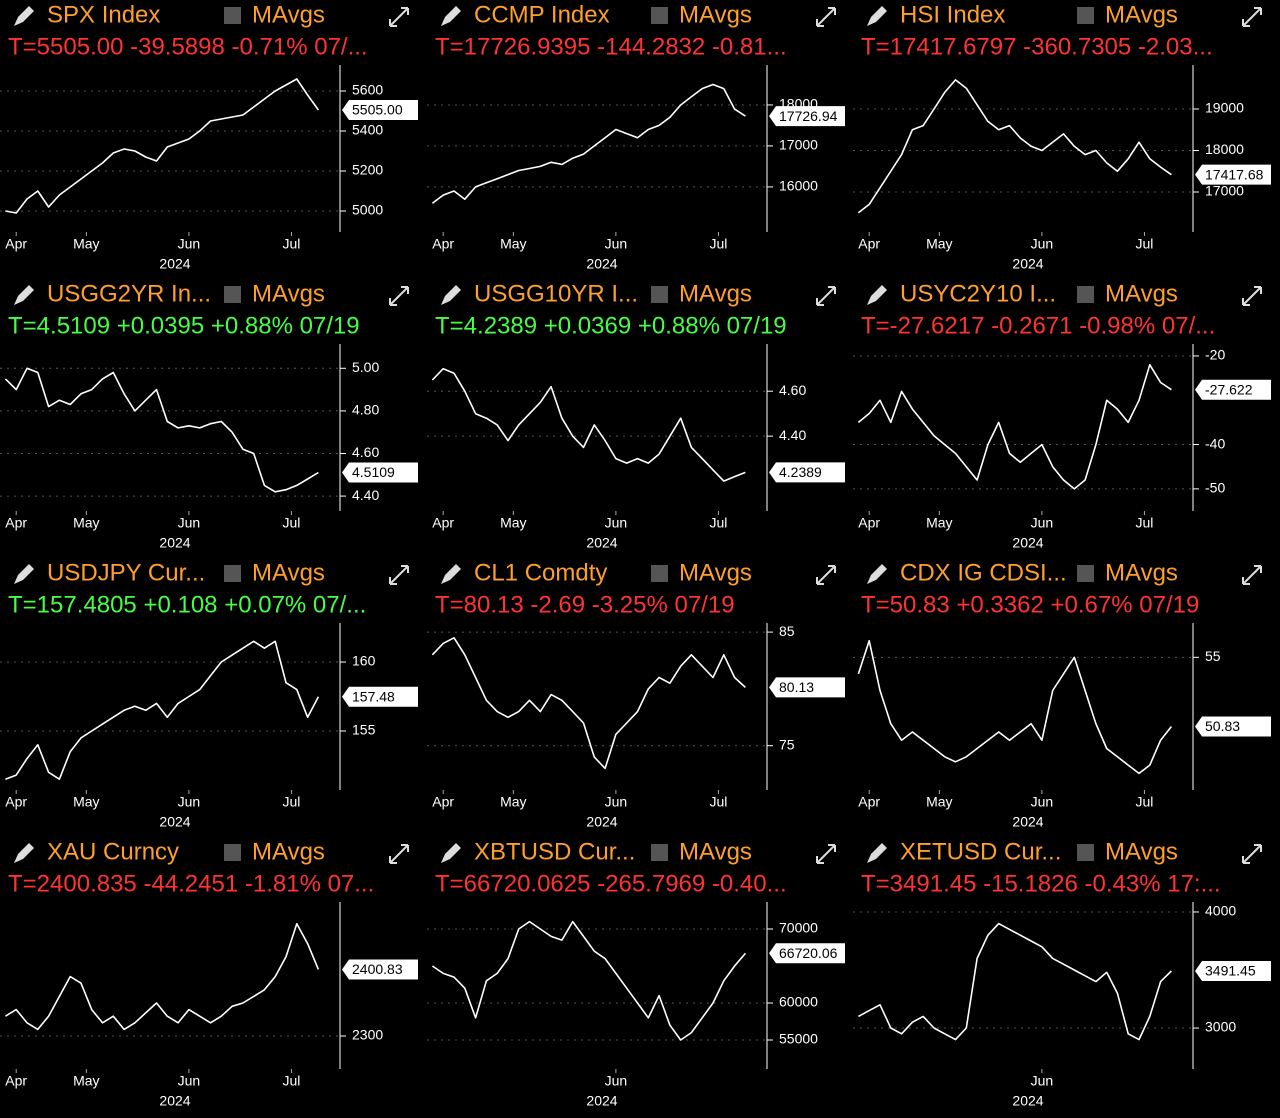 Image resolution: width=1280 pixels, height=1118 pixels. Describe the element at coordinates (1220, 911) in the screenshot. I see `y-tick-label: 4000` at that location.